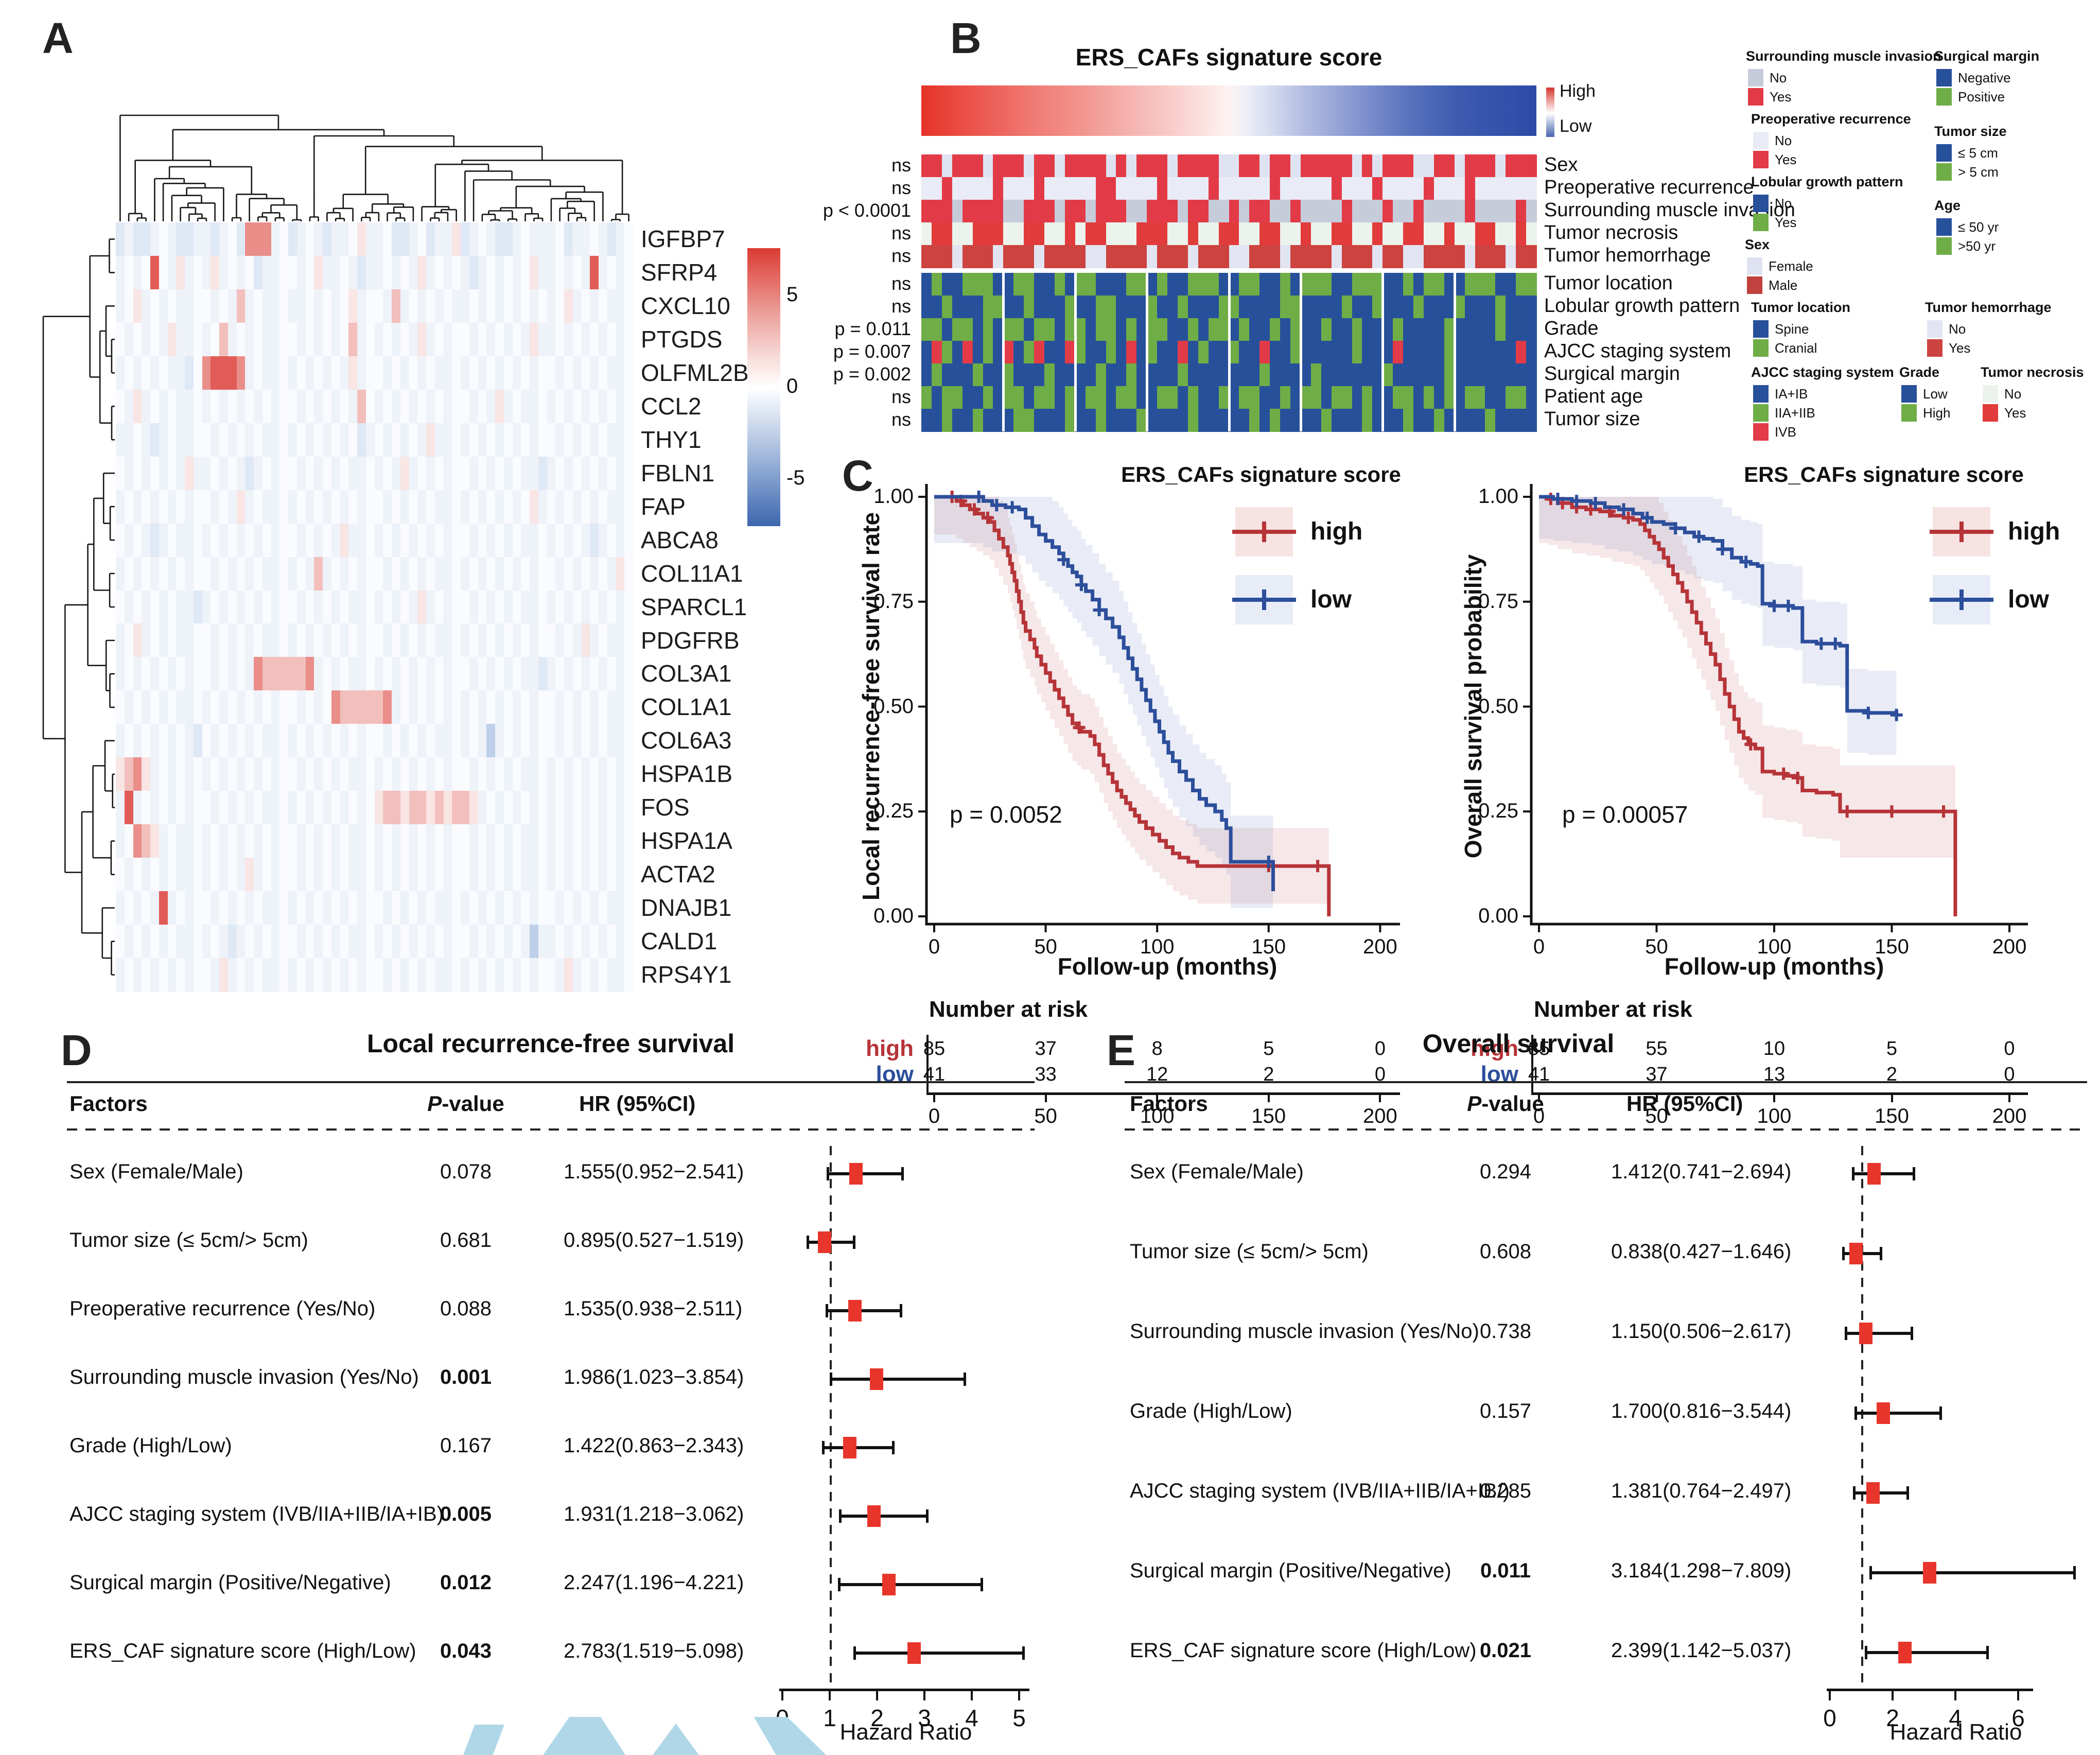 The width and height of the screenshot is (2100, 1755). Describe the element at coordinates (1761, 329) in the screenshot. I see `legend-swatch` at that location.